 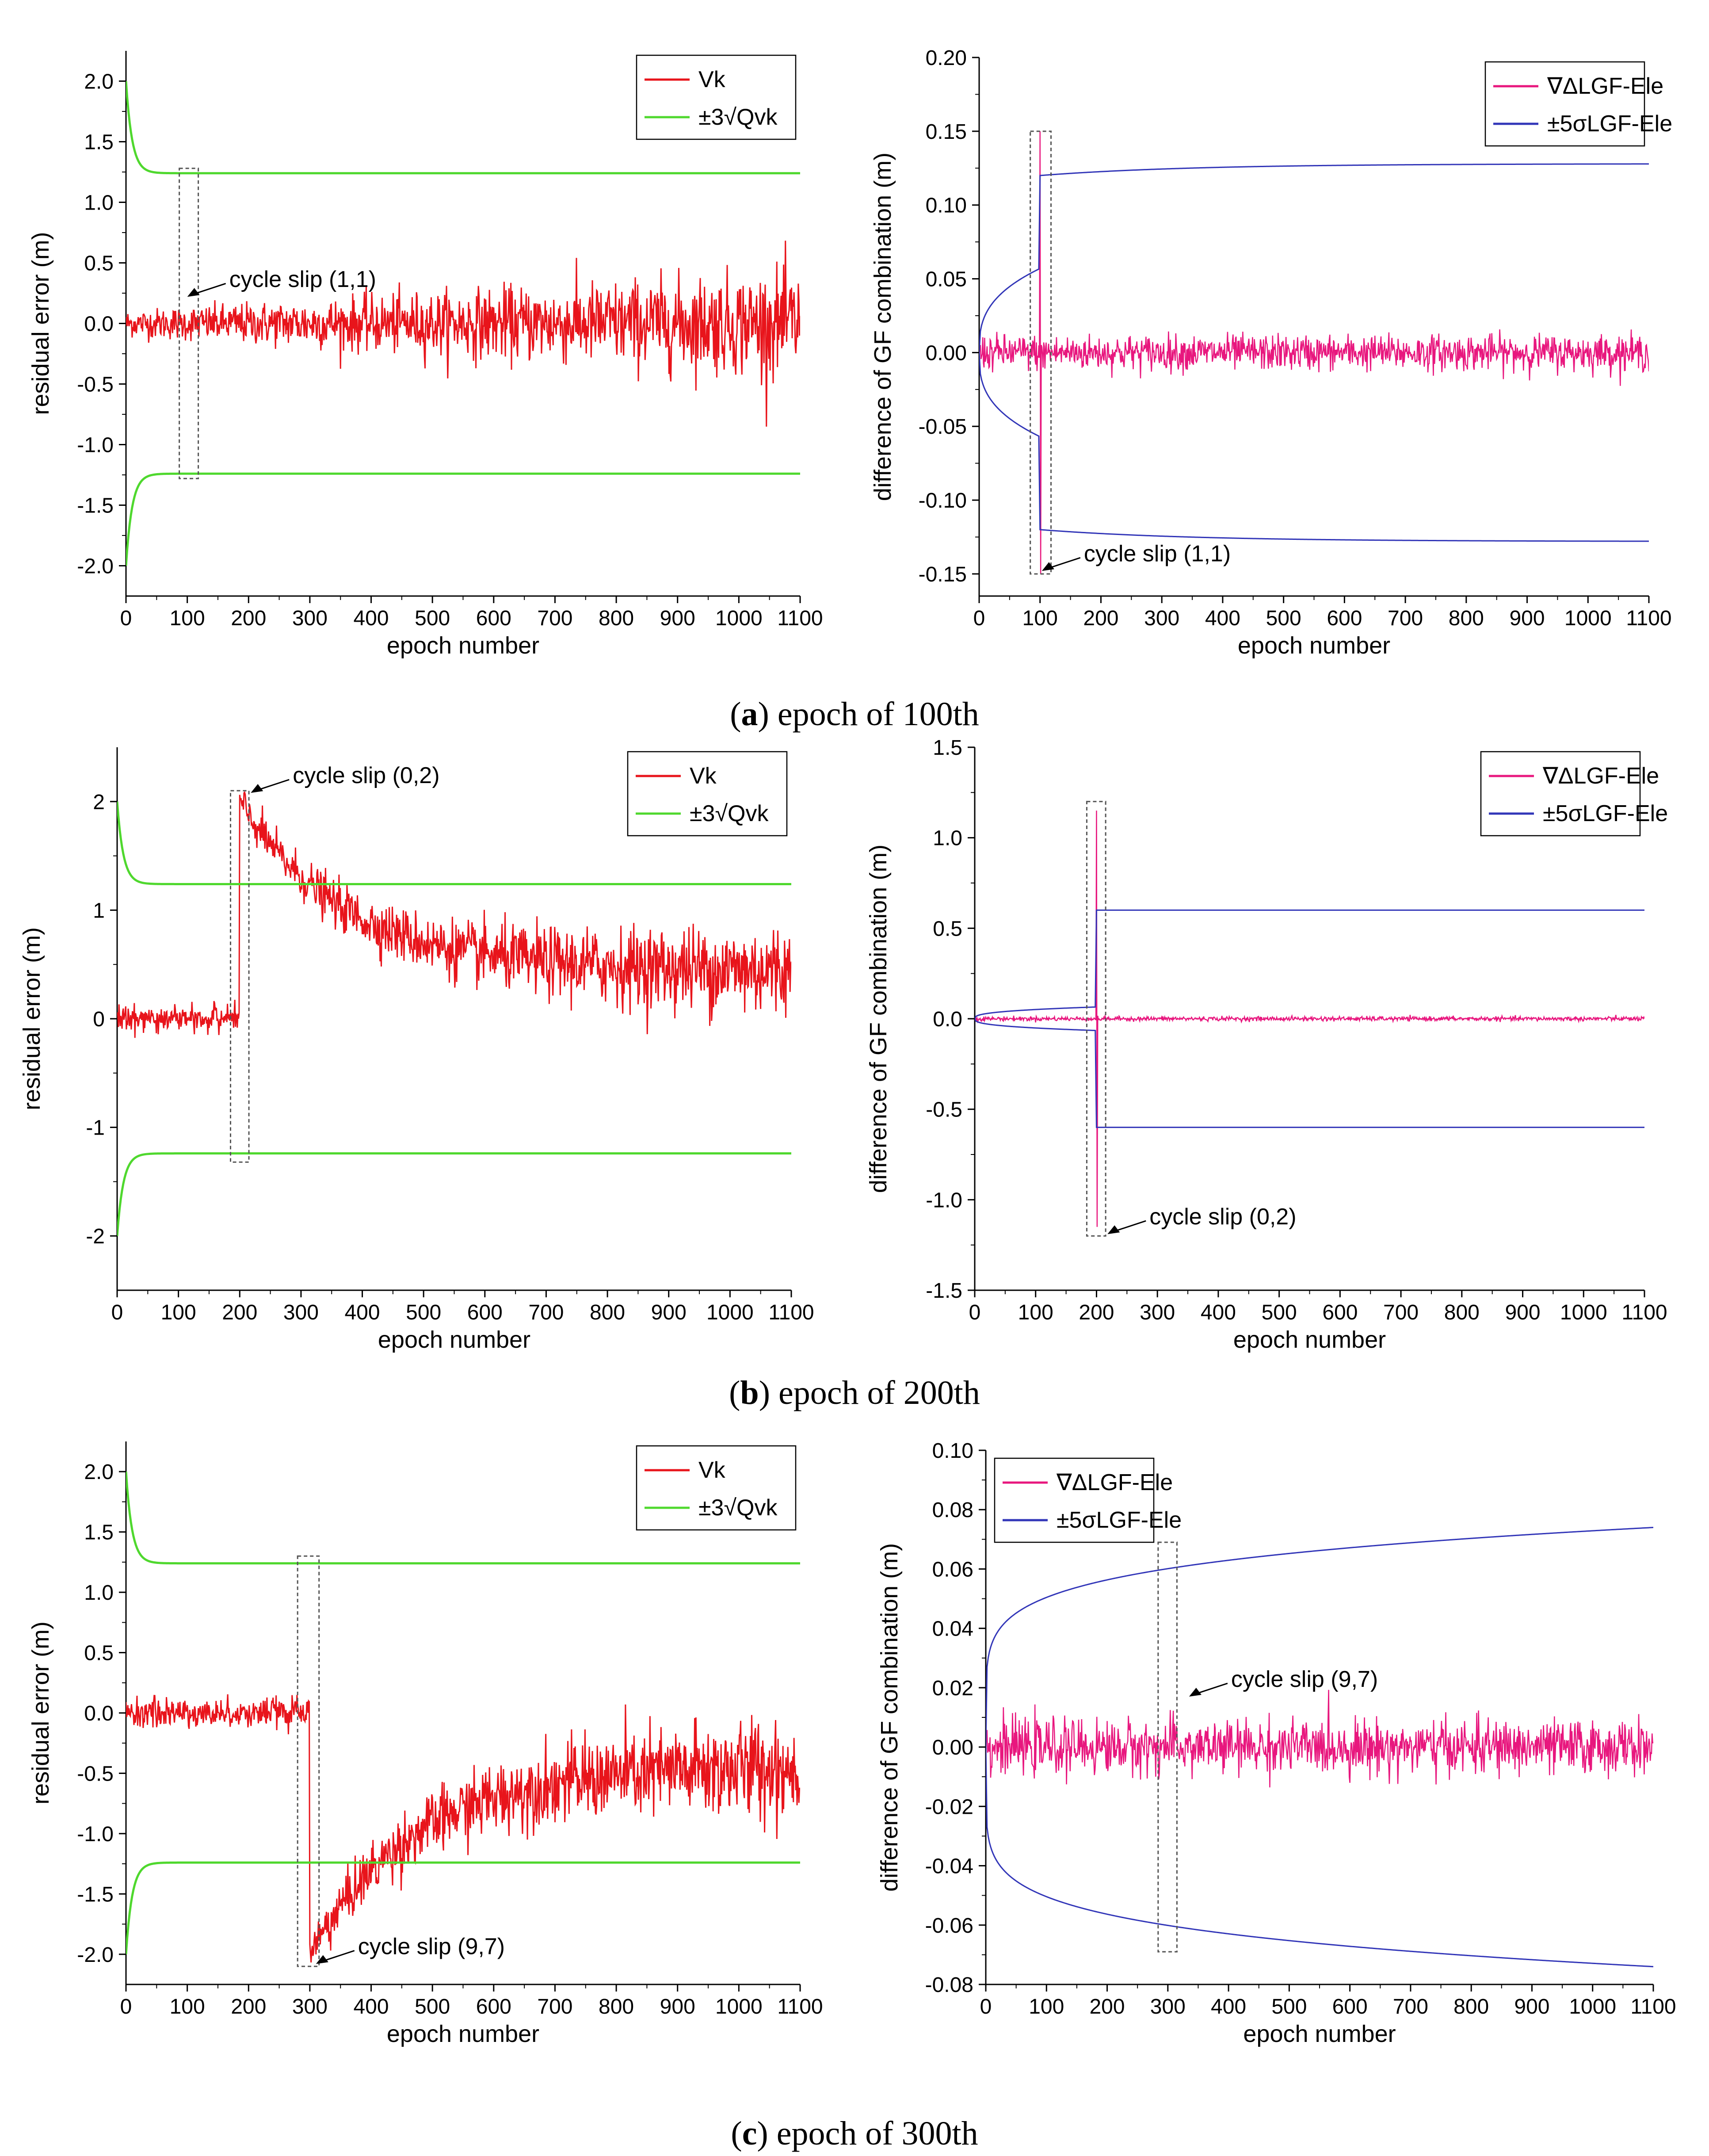 I want to click on threshold-upper-line, so click(x=463, y=128).